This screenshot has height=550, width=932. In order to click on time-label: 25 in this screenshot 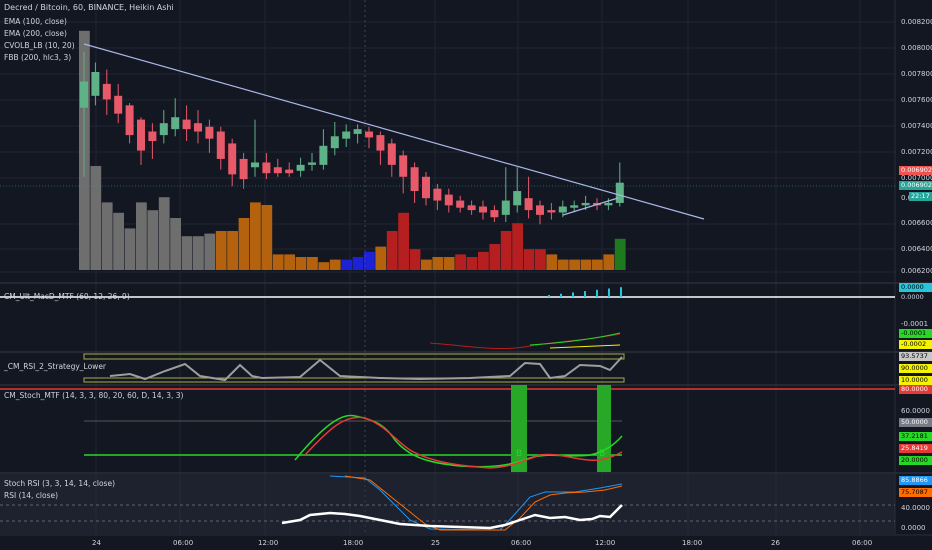, I will do `click(435, 543)`.